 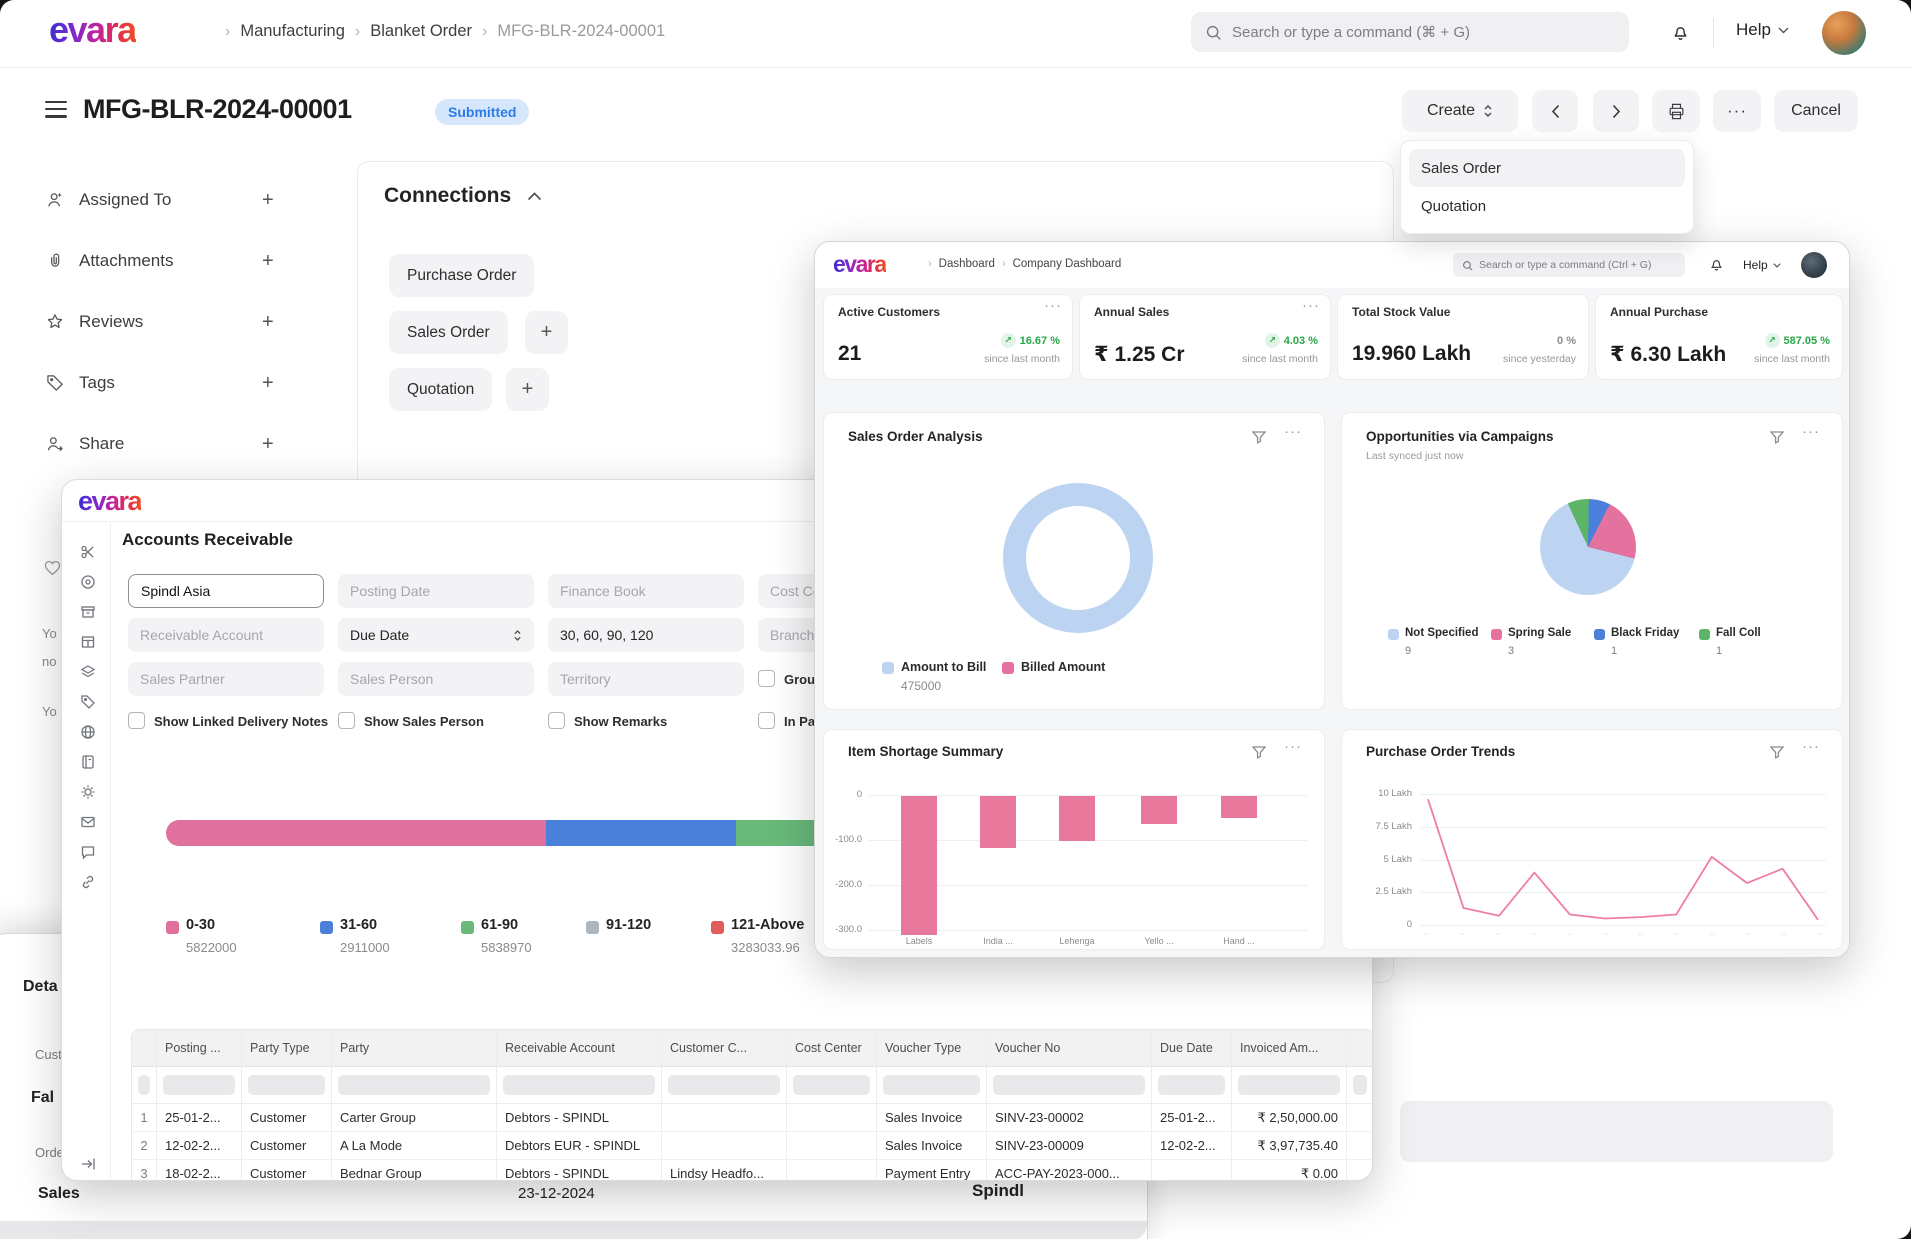 What do you see at coordinates (228, 721) in the screenshot?
I see `show-linked-delivery-notes-checkbox: Show Linked Delivery Notes` at bounding box center [228, 721].